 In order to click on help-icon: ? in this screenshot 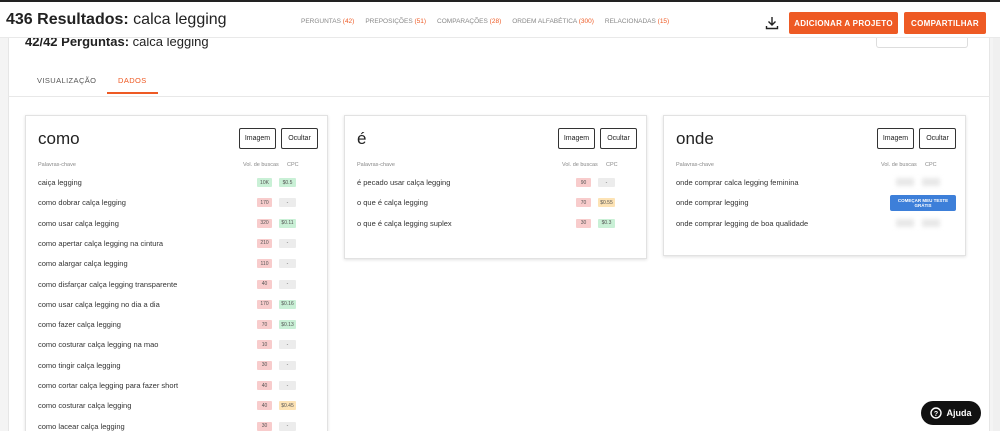, I will do `click(936, 413)`.